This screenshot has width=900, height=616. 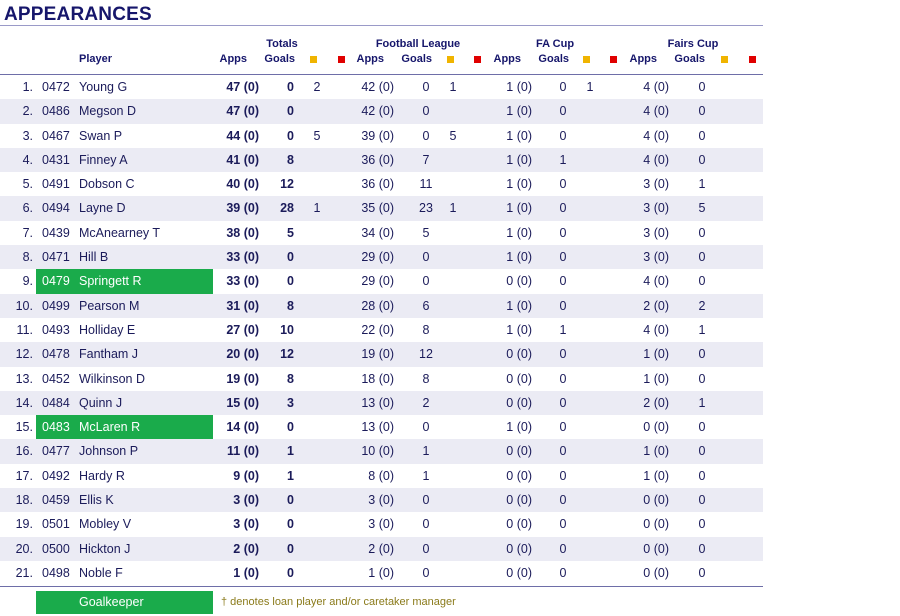 I want to click on player-number-cell: 0494, so click(x=56, y=208).